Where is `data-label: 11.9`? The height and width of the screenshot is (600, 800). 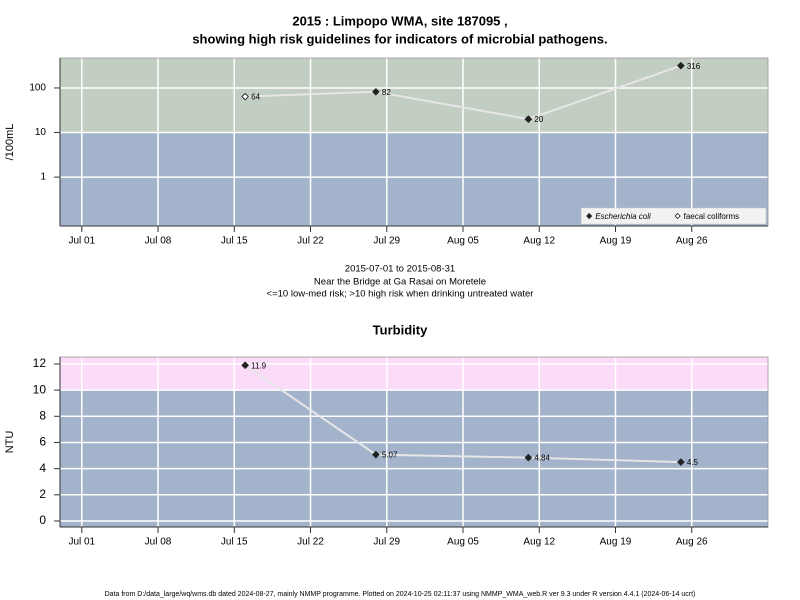 data-label: 11.9 is located at coordinates (259, 365).